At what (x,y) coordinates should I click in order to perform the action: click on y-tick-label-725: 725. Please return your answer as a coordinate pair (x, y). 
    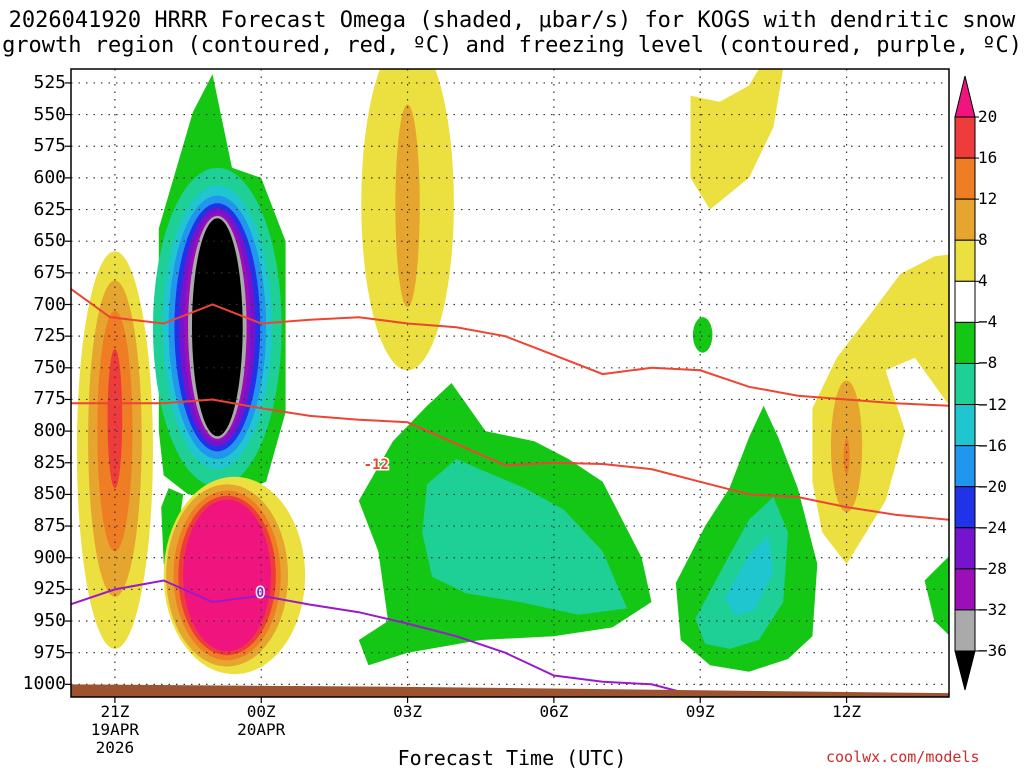
    Looking at the image, I should click on (49, 336).